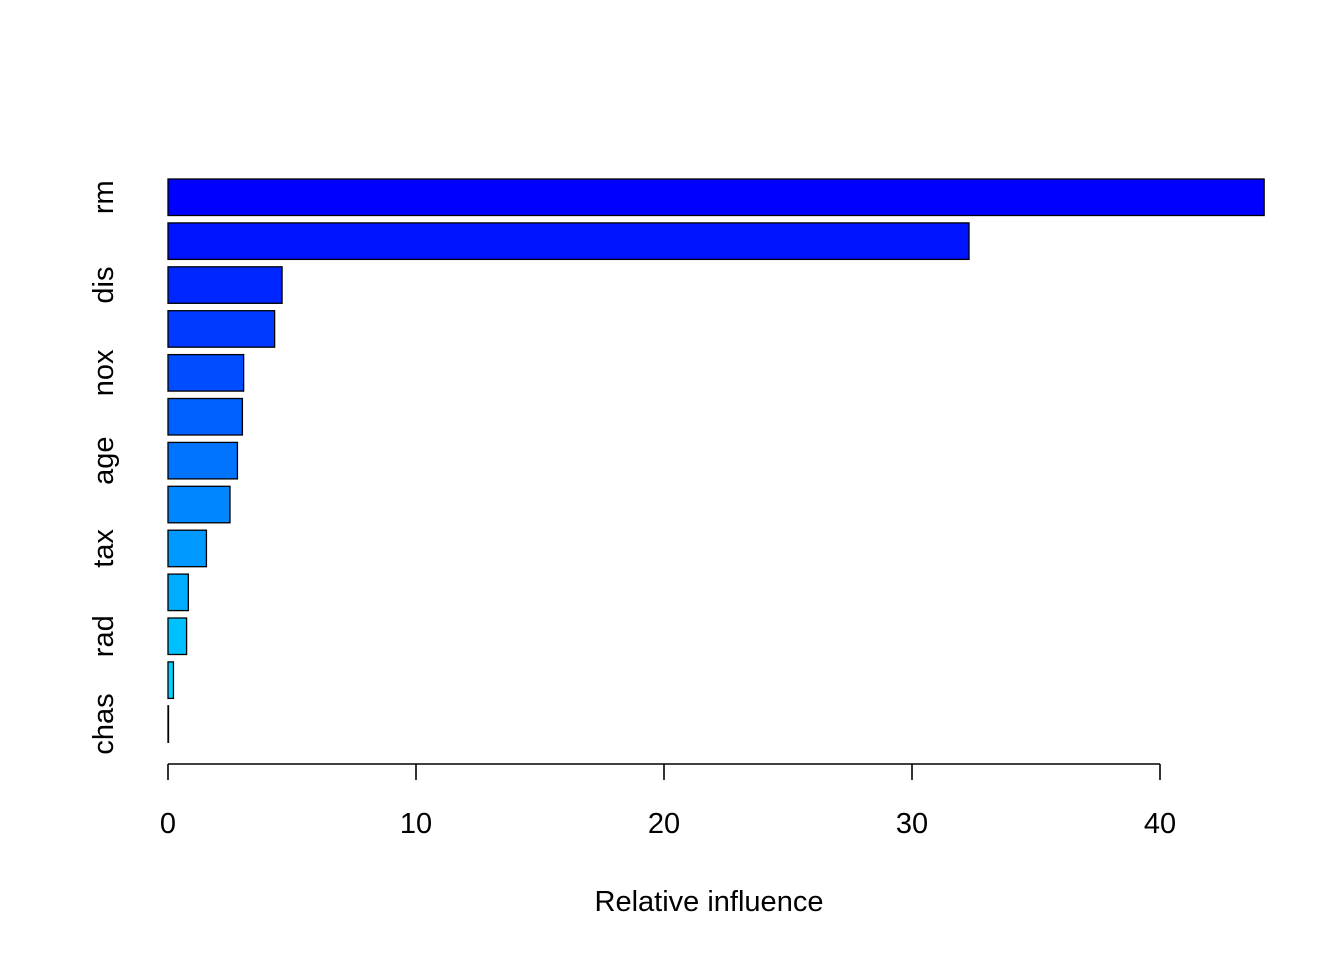 This screenshot has width=1344, height=960. Describe the element at coordinates (225, 285) in the screenshot. I see `bar-dis` at that location.